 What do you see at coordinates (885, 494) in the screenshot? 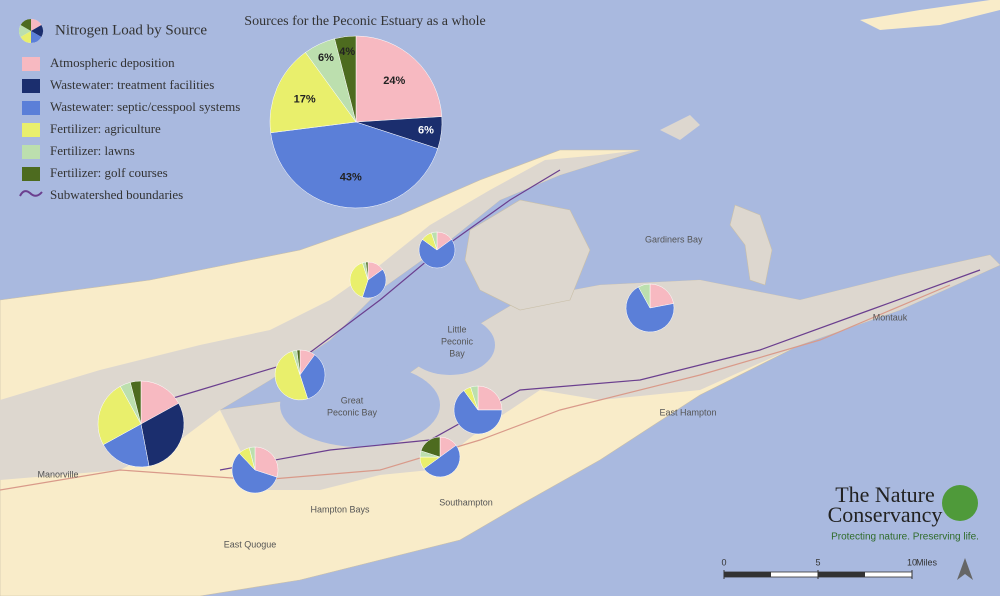
I see `logo-text: The Nature` at bounding box center [885, 494].